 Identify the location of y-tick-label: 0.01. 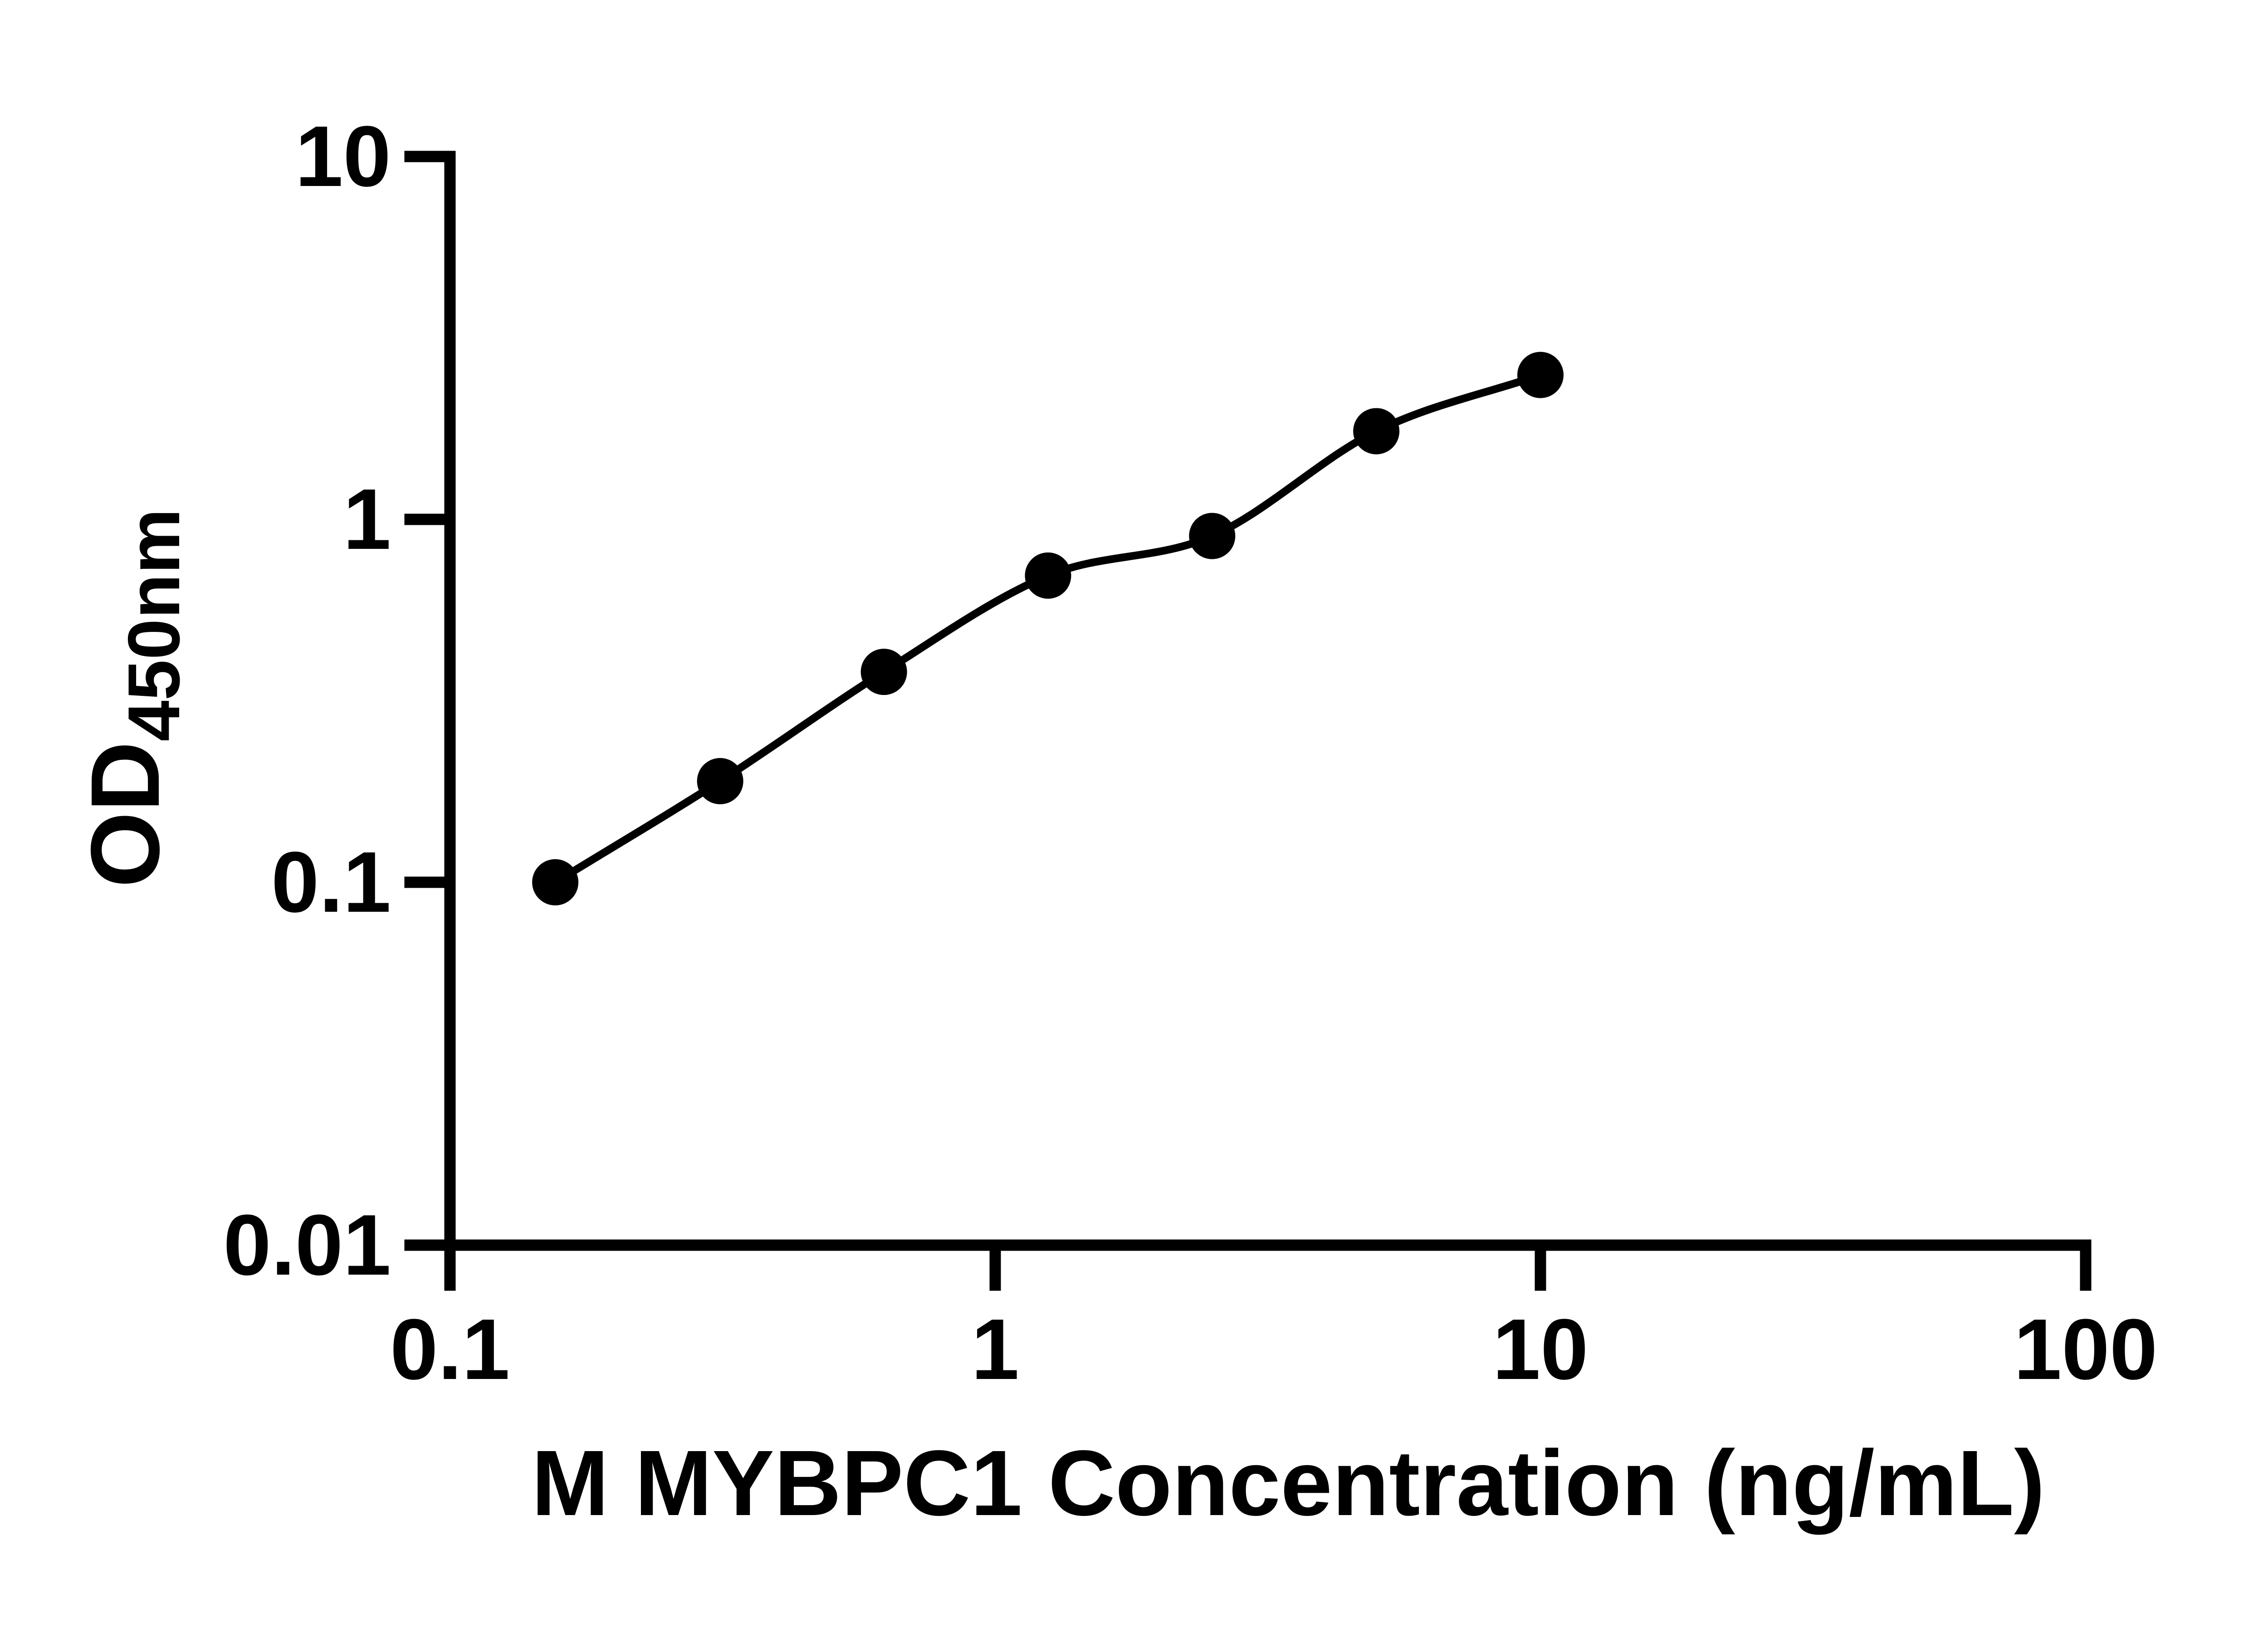
(307, 1245).